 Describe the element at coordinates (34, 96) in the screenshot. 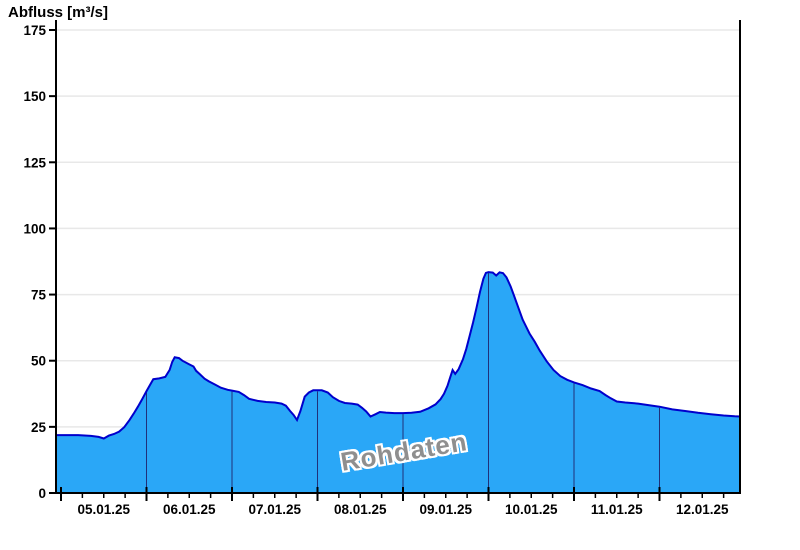

I see `y-tick-label: 150` at that location.